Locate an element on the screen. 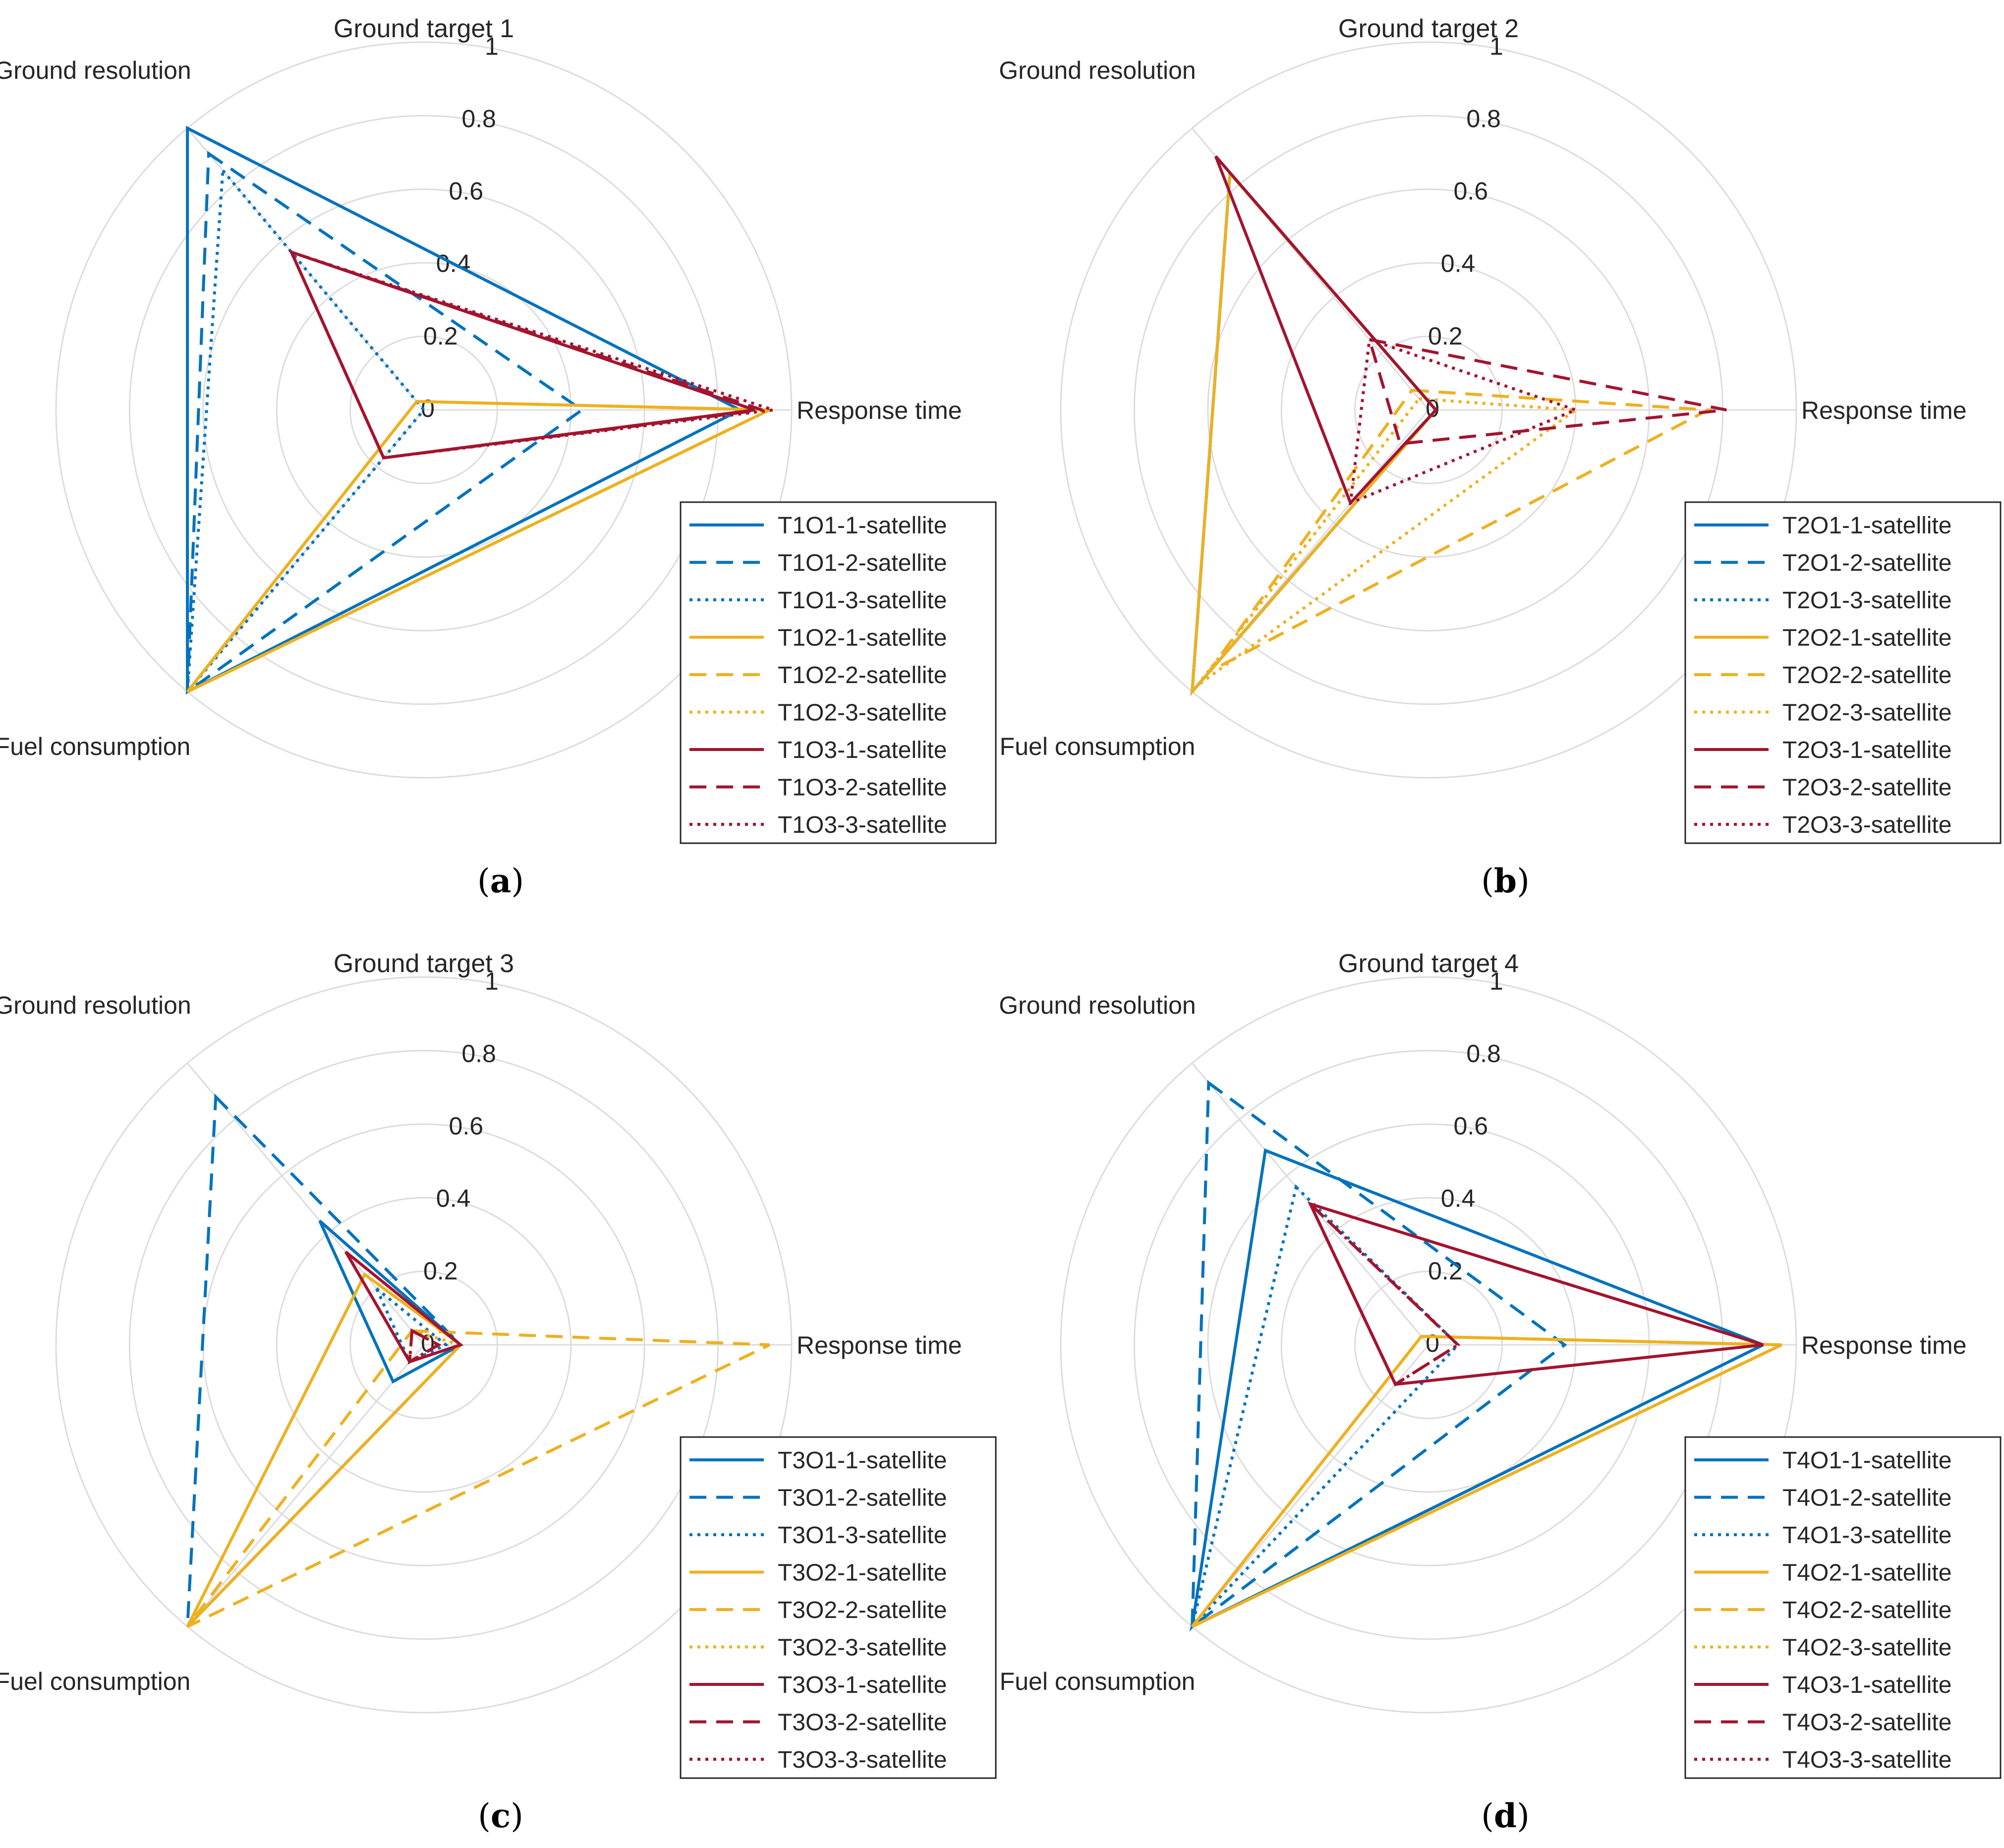  series-line-T3O3-1-satellite is located at coordinates (404, 1307).